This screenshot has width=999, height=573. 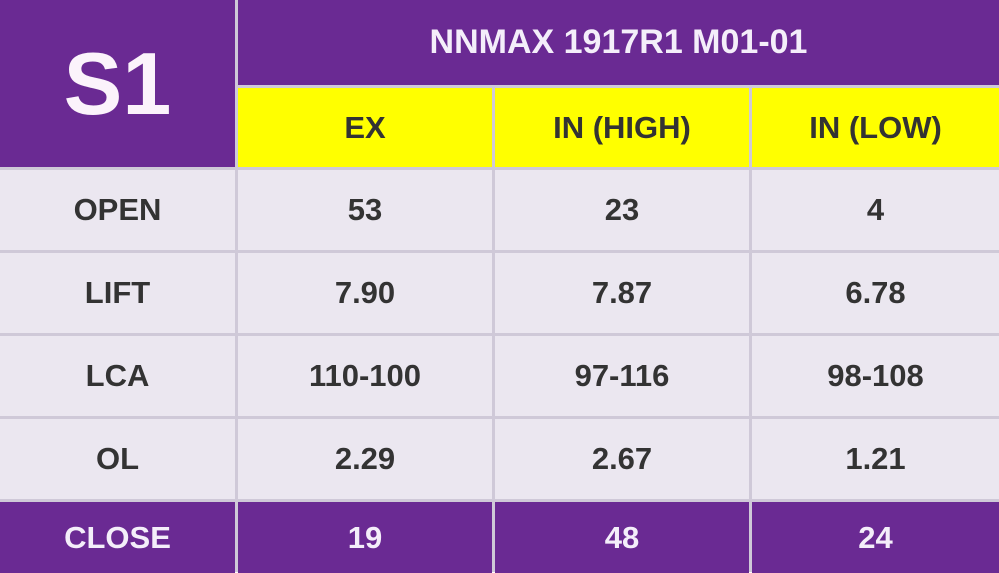 I want to click on value-cell: 24, so click(x=875, y=537).